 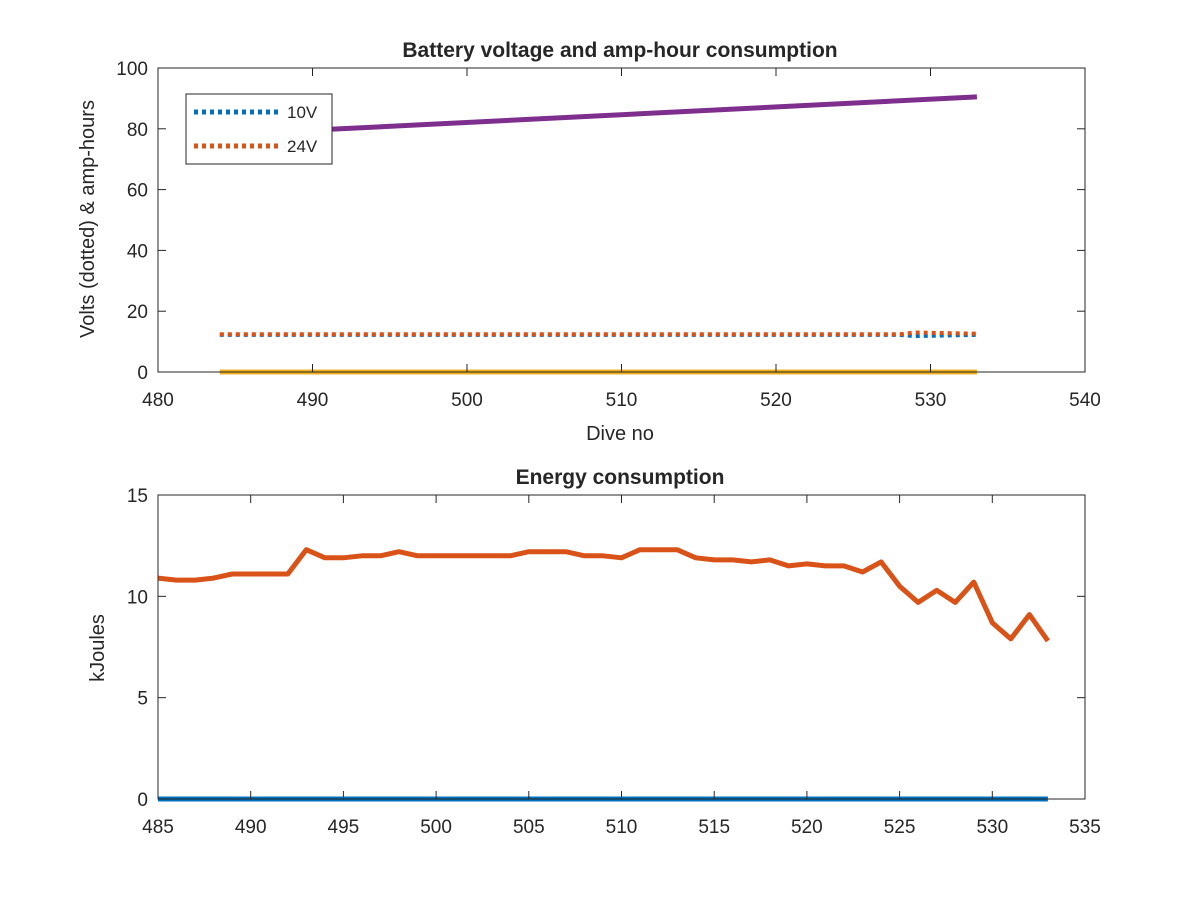 What do you see at coordinates (158, 827) in the screenshot?
I see `x-tick-label: 485` at bounding box center [158, 827].